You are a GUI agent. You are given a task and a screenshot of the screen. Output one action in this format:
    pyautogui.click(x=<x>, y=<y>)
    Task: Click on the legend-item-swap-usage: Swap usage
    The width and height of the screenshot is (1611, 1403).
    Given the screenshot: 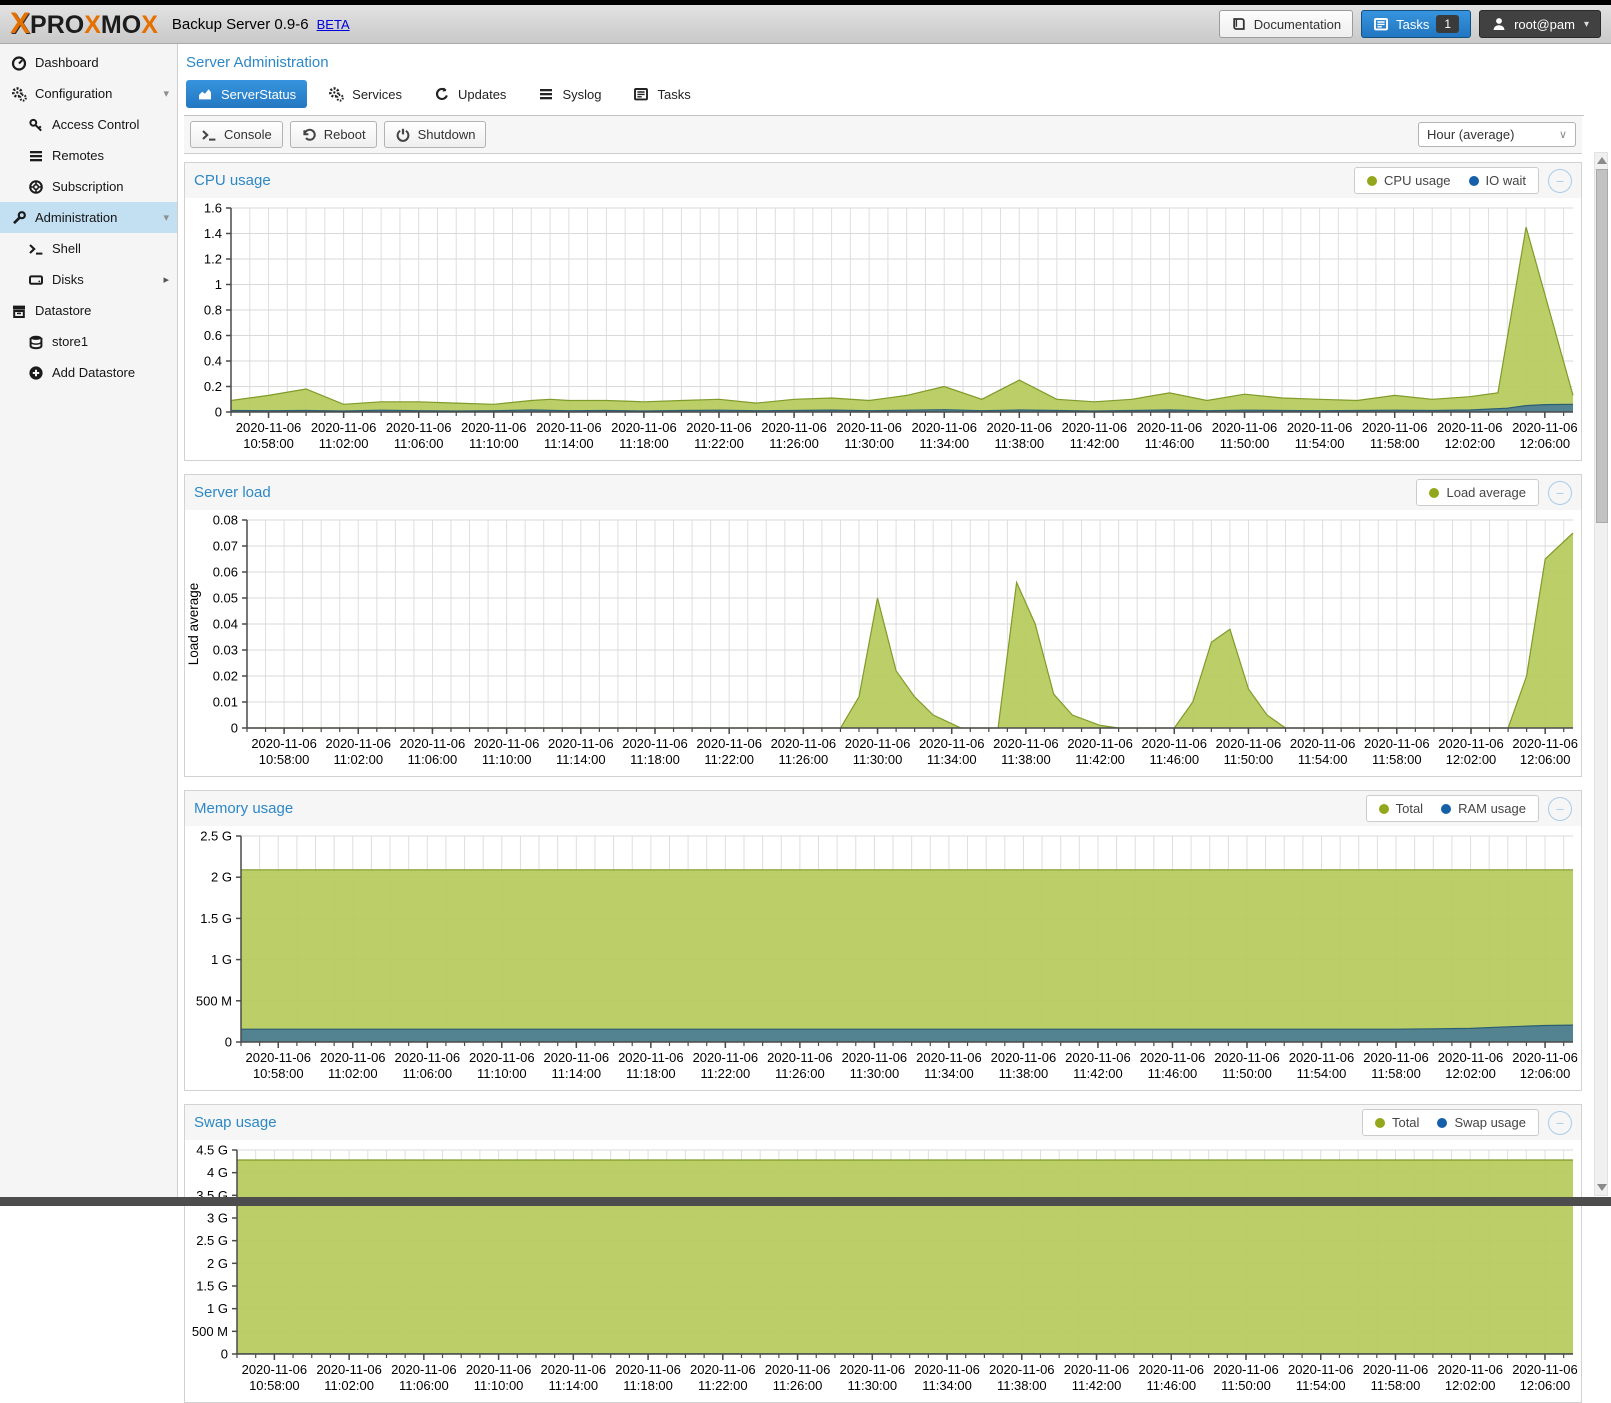 What is the action you would take?
    pyautogui.click(x=1481, y=1122)
    